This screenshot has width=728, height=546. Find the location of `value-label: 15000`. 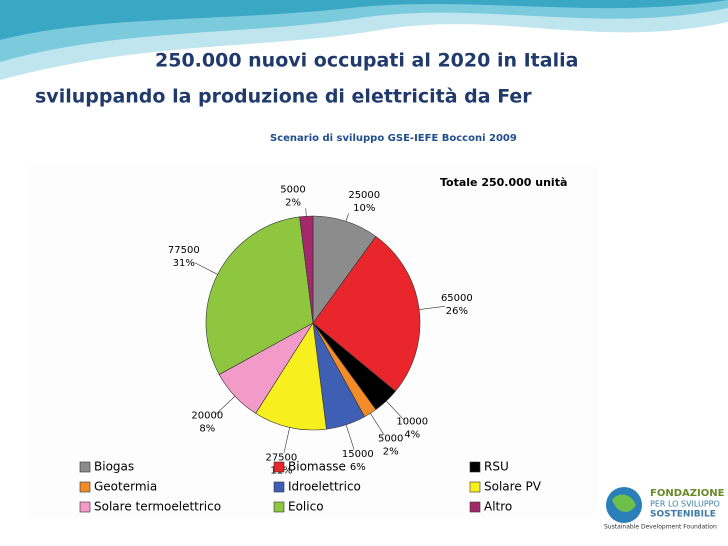

value-label: 15000 is located at coordinates (358, 454).